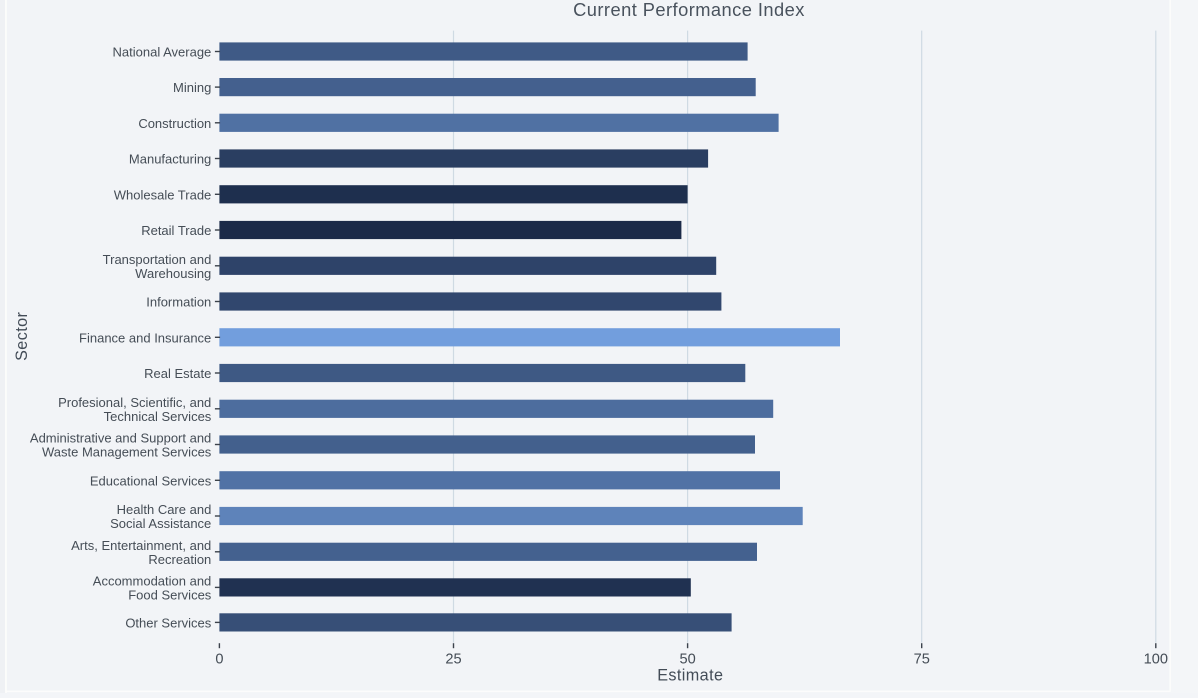 The width and height of the screenshot is (1198, 698). Describe the element at coordinates (192, 87) in the screenshot. I see `svg-text: Mining` at that location.